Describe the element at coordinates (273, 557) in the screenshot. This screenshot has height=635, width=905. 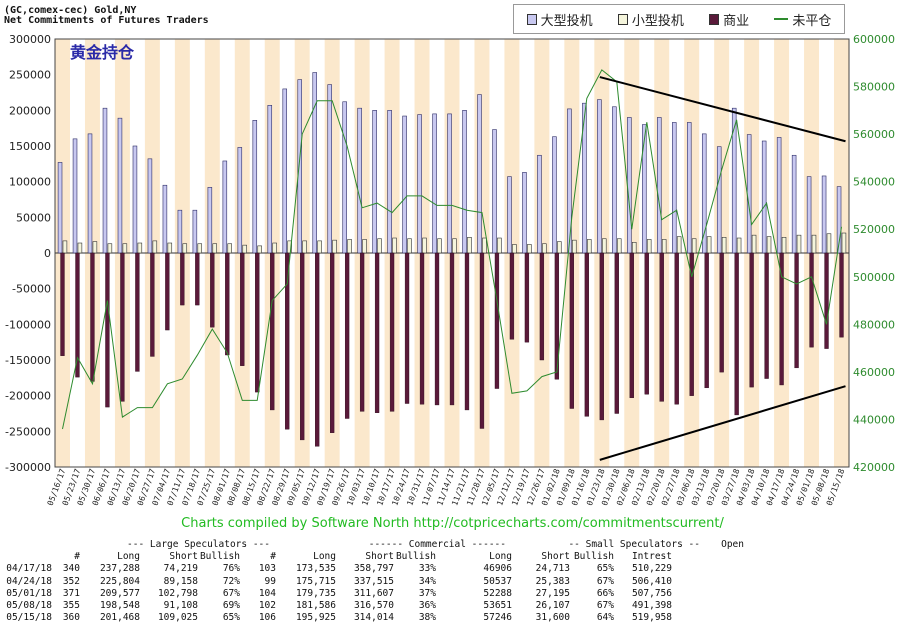
I see `header-cell: #` at that location.